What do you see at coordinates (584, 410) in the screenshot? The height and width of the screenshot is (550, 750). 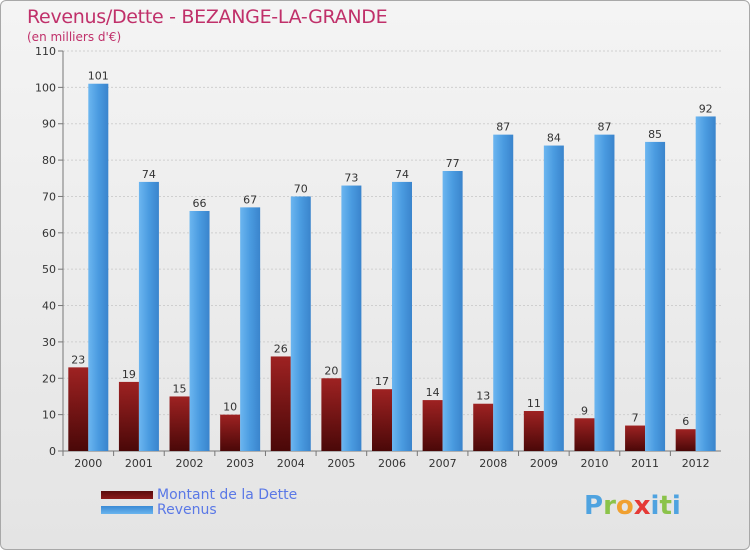 I see `data-label-dette: 9` at bounding box center [584, 410].